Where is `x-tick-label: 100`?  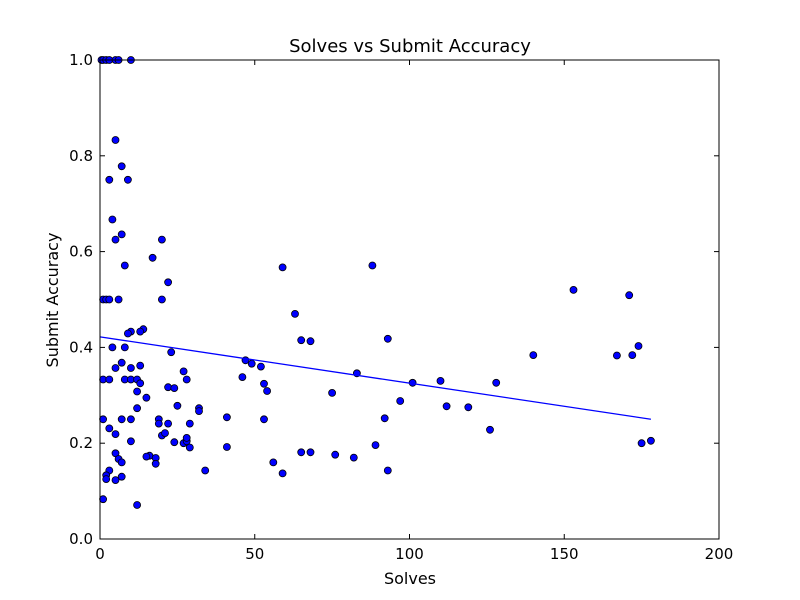
x-tick-label: 100 is located at coordinates (409, 554).